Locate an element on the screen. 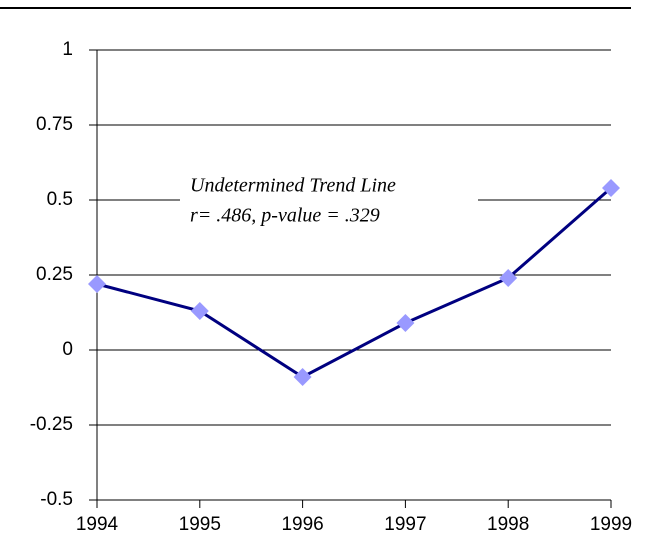 This screenshot has width=652, height=552. y-tick-label: -0.5 is located at coordinates (56, 499).